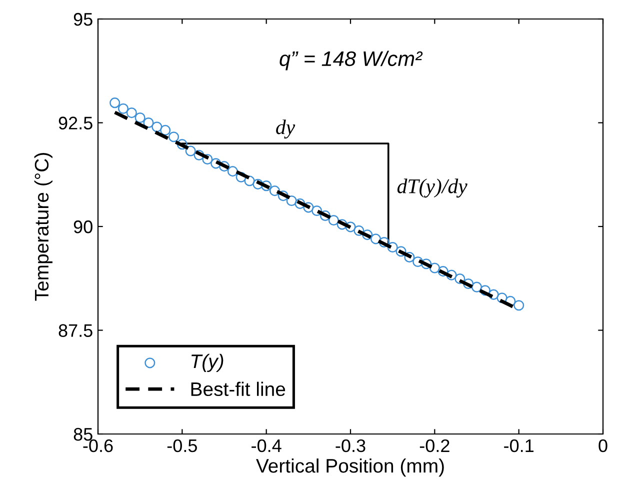  Describe the element at coordinates (603, 445) in the screenshot. I see `x-tick-label: 0` at that location.